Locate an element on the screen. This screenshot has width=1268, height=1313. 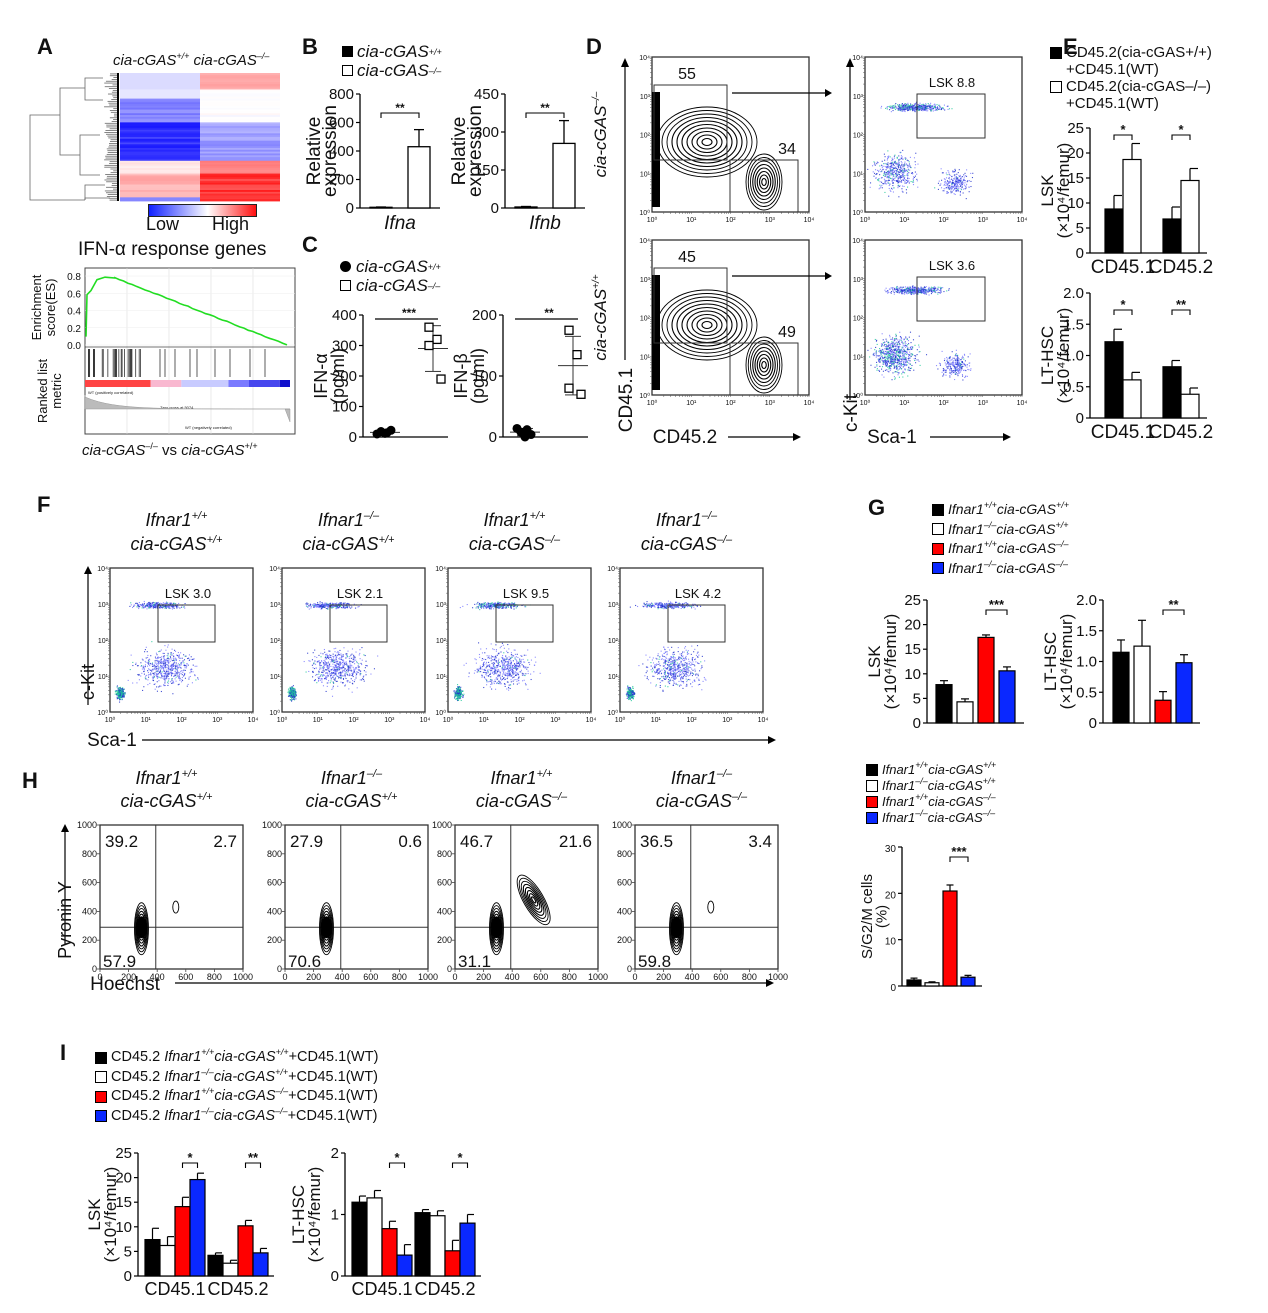
y-axis-label: LT-HSC(×10⁴/femur) is located at coordinates (1055, 356).